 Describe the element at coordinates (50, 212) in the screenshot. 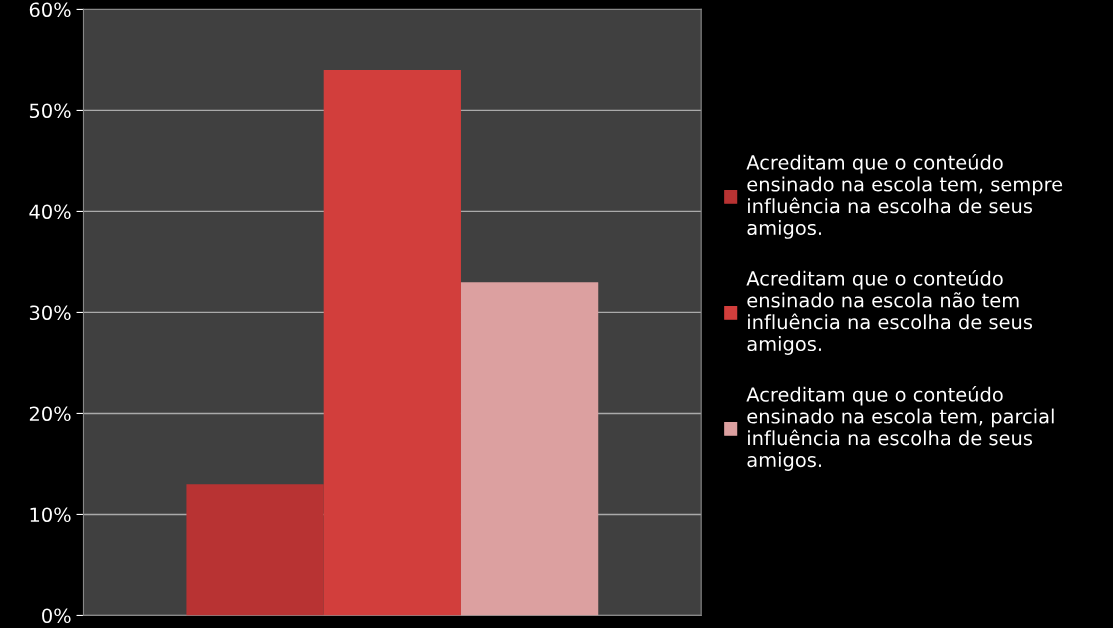

I see `y-tick-label: 40%` at that location.